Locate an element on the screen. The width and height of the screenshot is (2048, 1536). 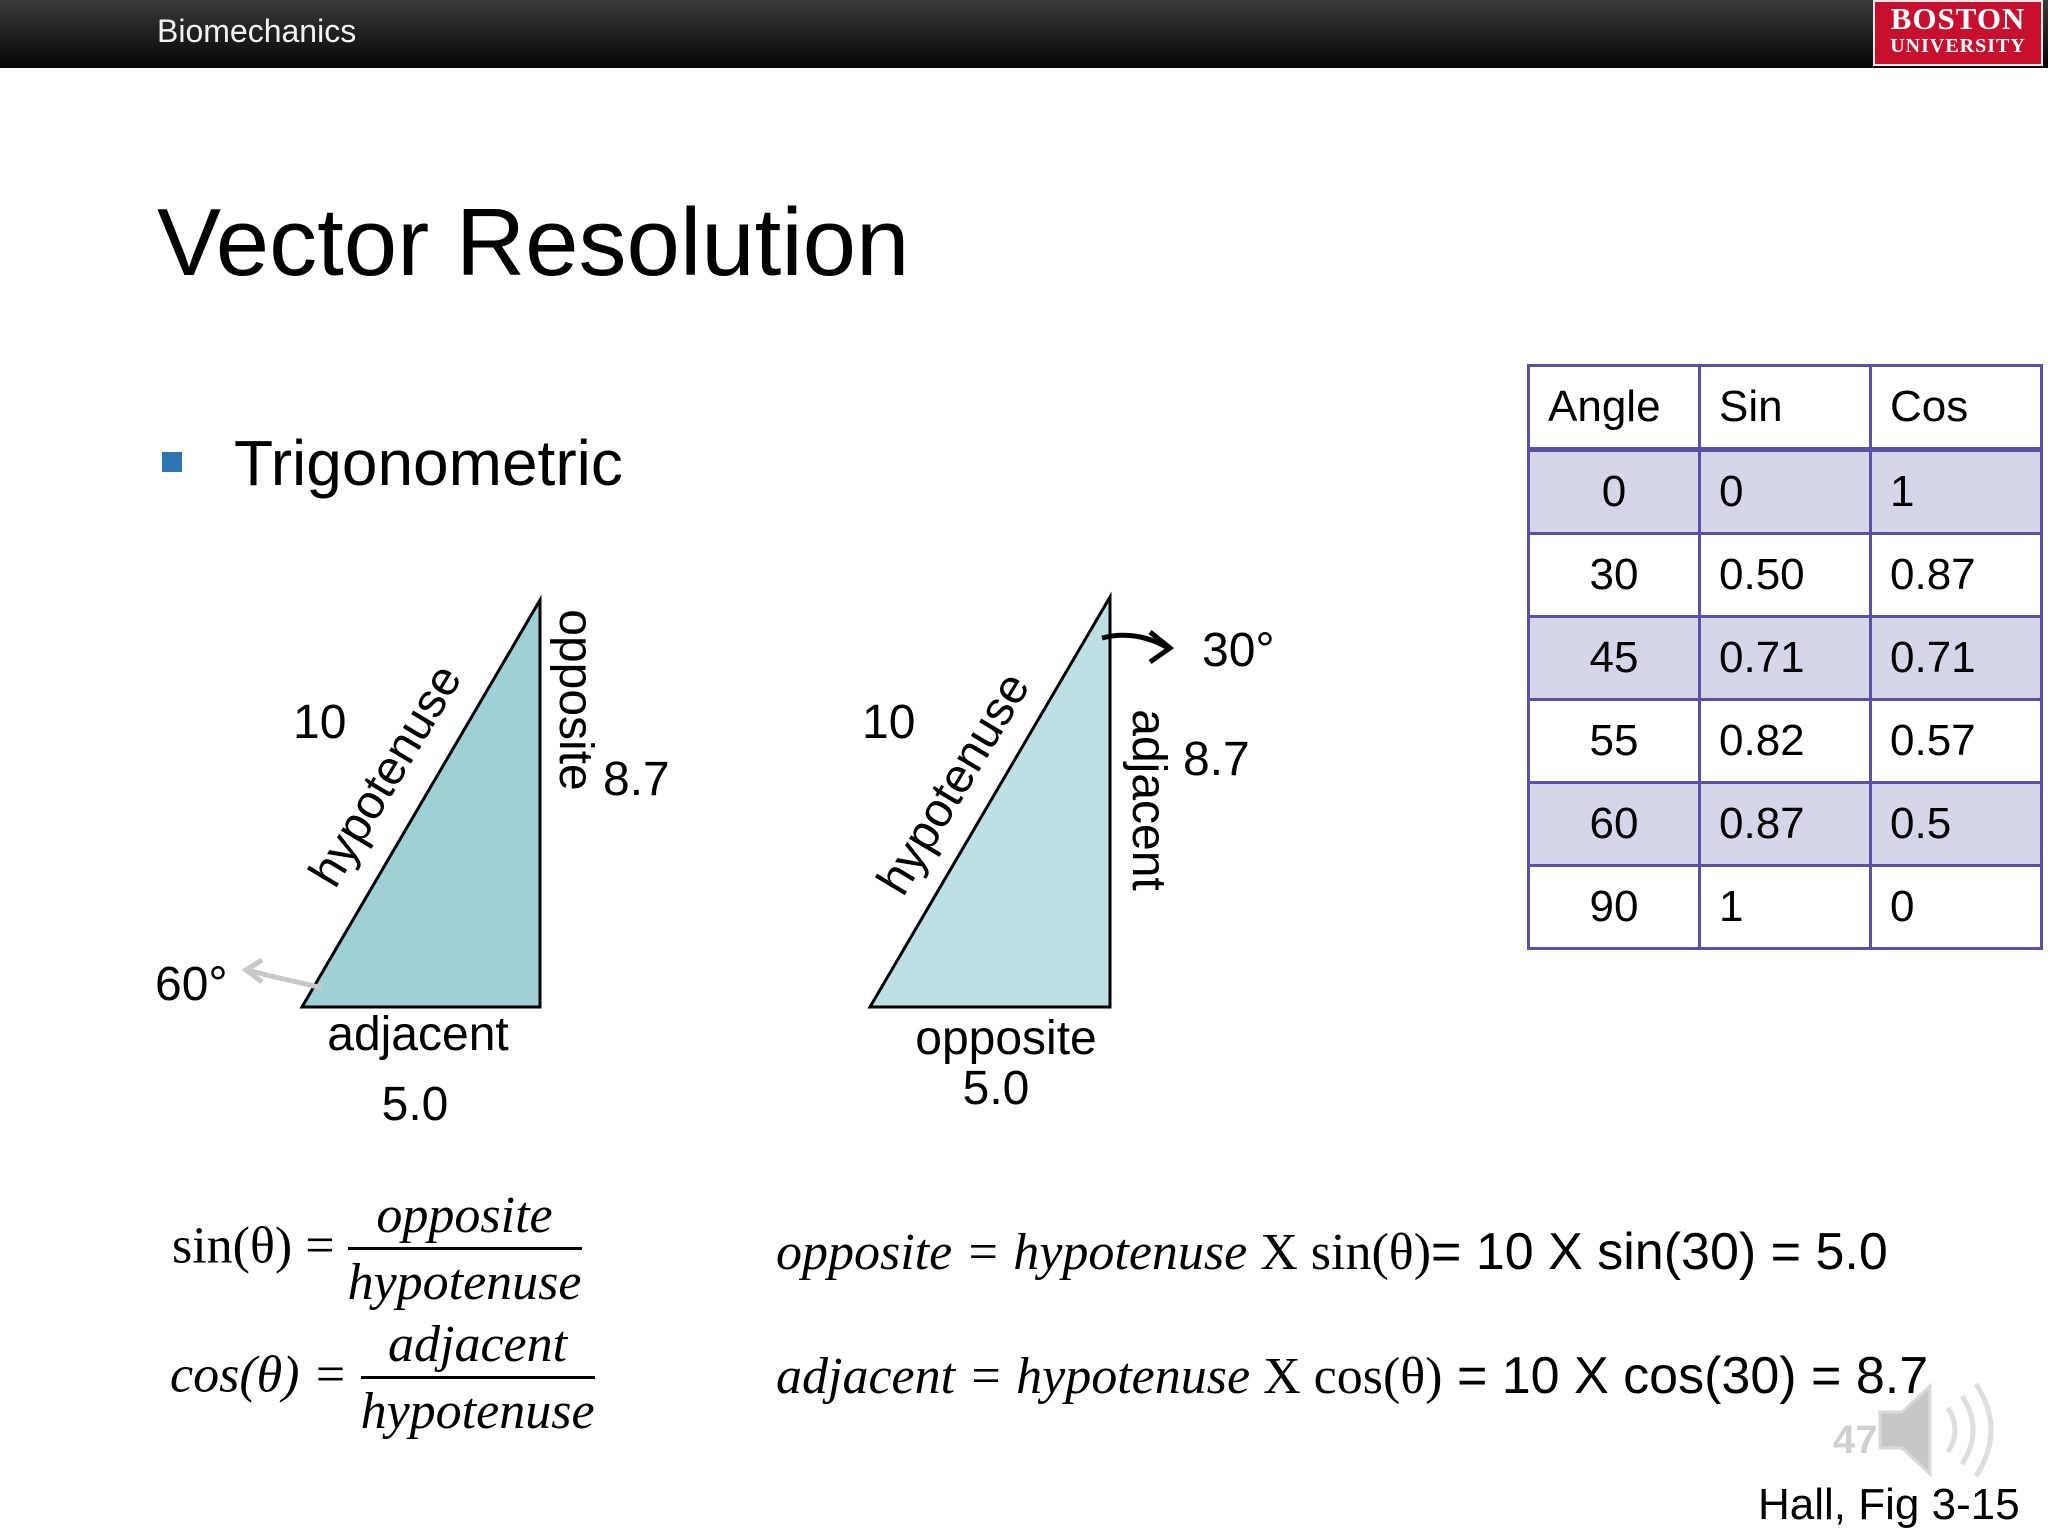
cell-sin: 1 is located at coordinates (1785, 907).